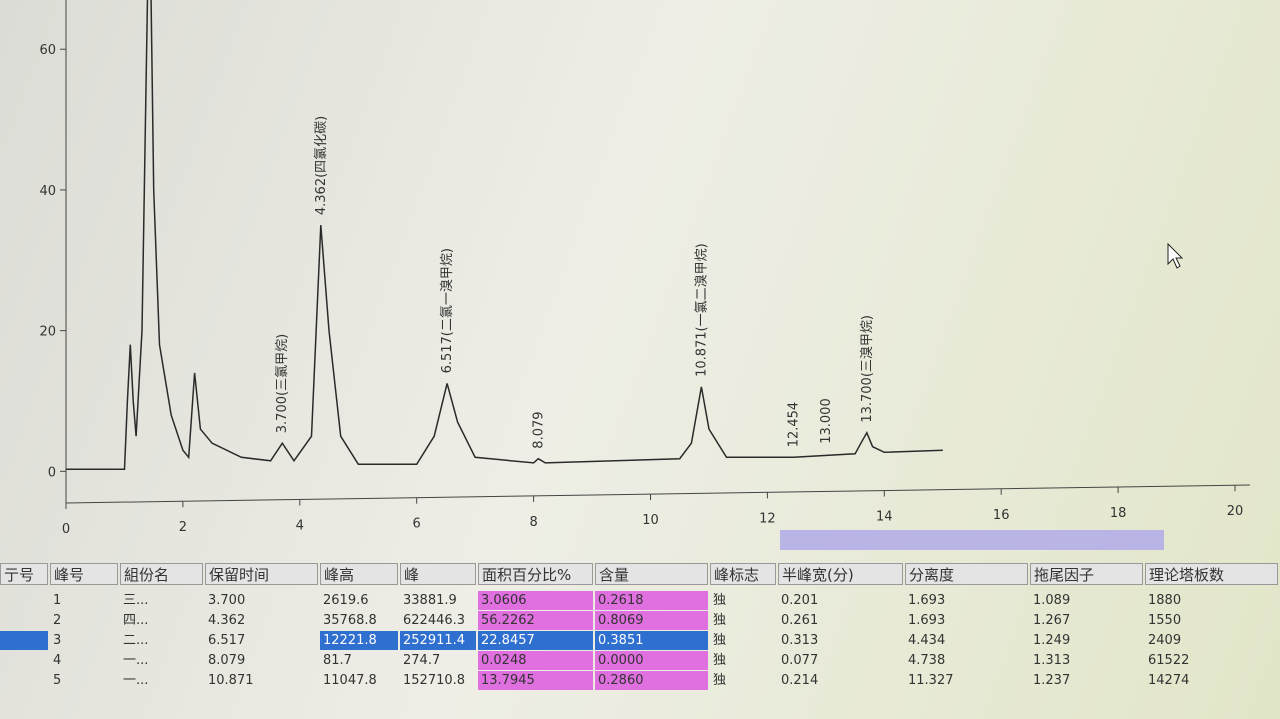 The image size is (1280, 719). What do you see at coordinates (1211, 574) in the screenshot?
I see `table-header: 理论塔板数` at bounding box center [1211, 574].